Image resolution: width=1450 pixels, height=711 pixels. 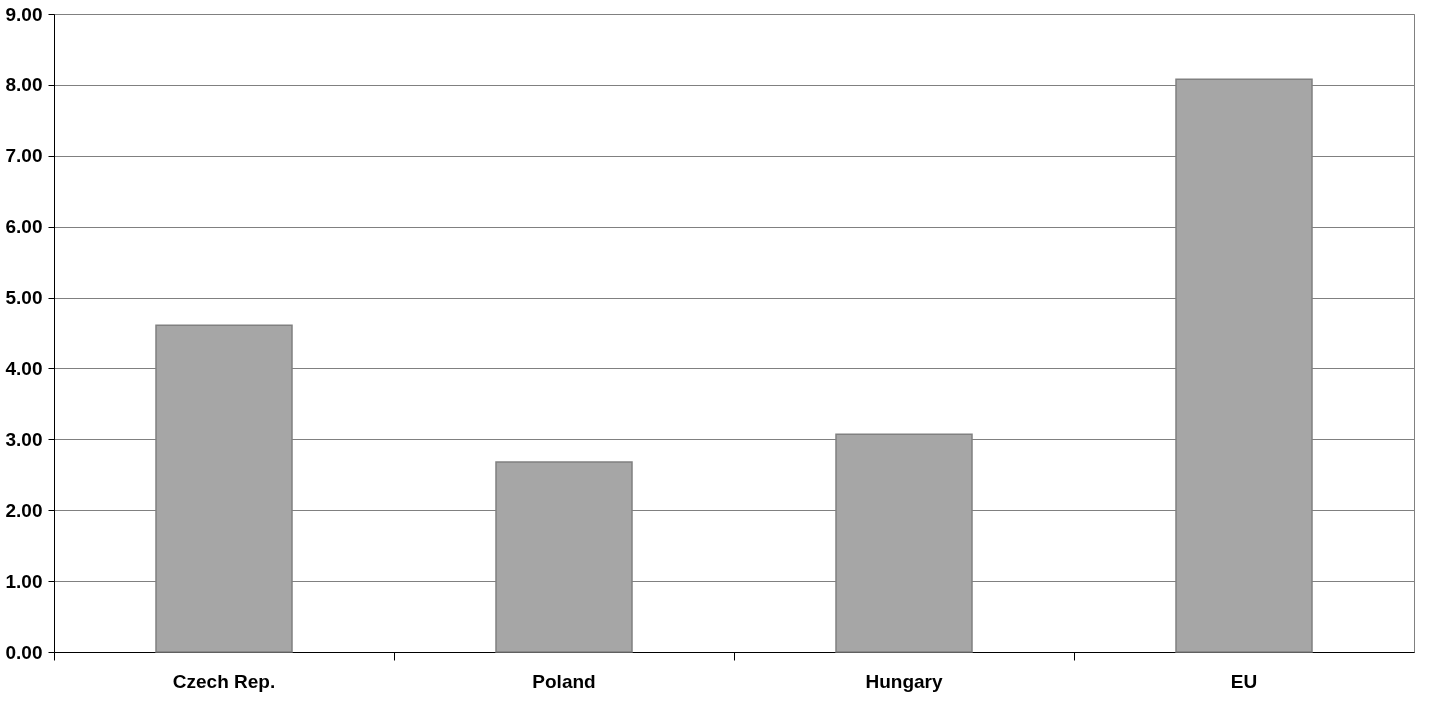 What do you see at coordinates (224, 681) in the screenshot?
I see `x-tick-label: Czech Rep.` at bounding box center [224, 681].